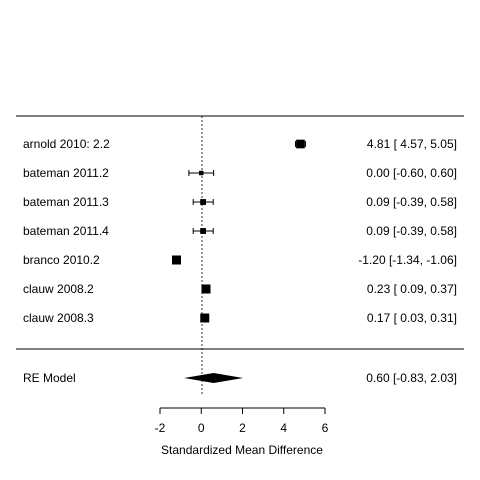 The width and height of the screenshot is (480, 480). I want to click on x-axis-ticks: -2 0 2 4 6, so click(242, 421).